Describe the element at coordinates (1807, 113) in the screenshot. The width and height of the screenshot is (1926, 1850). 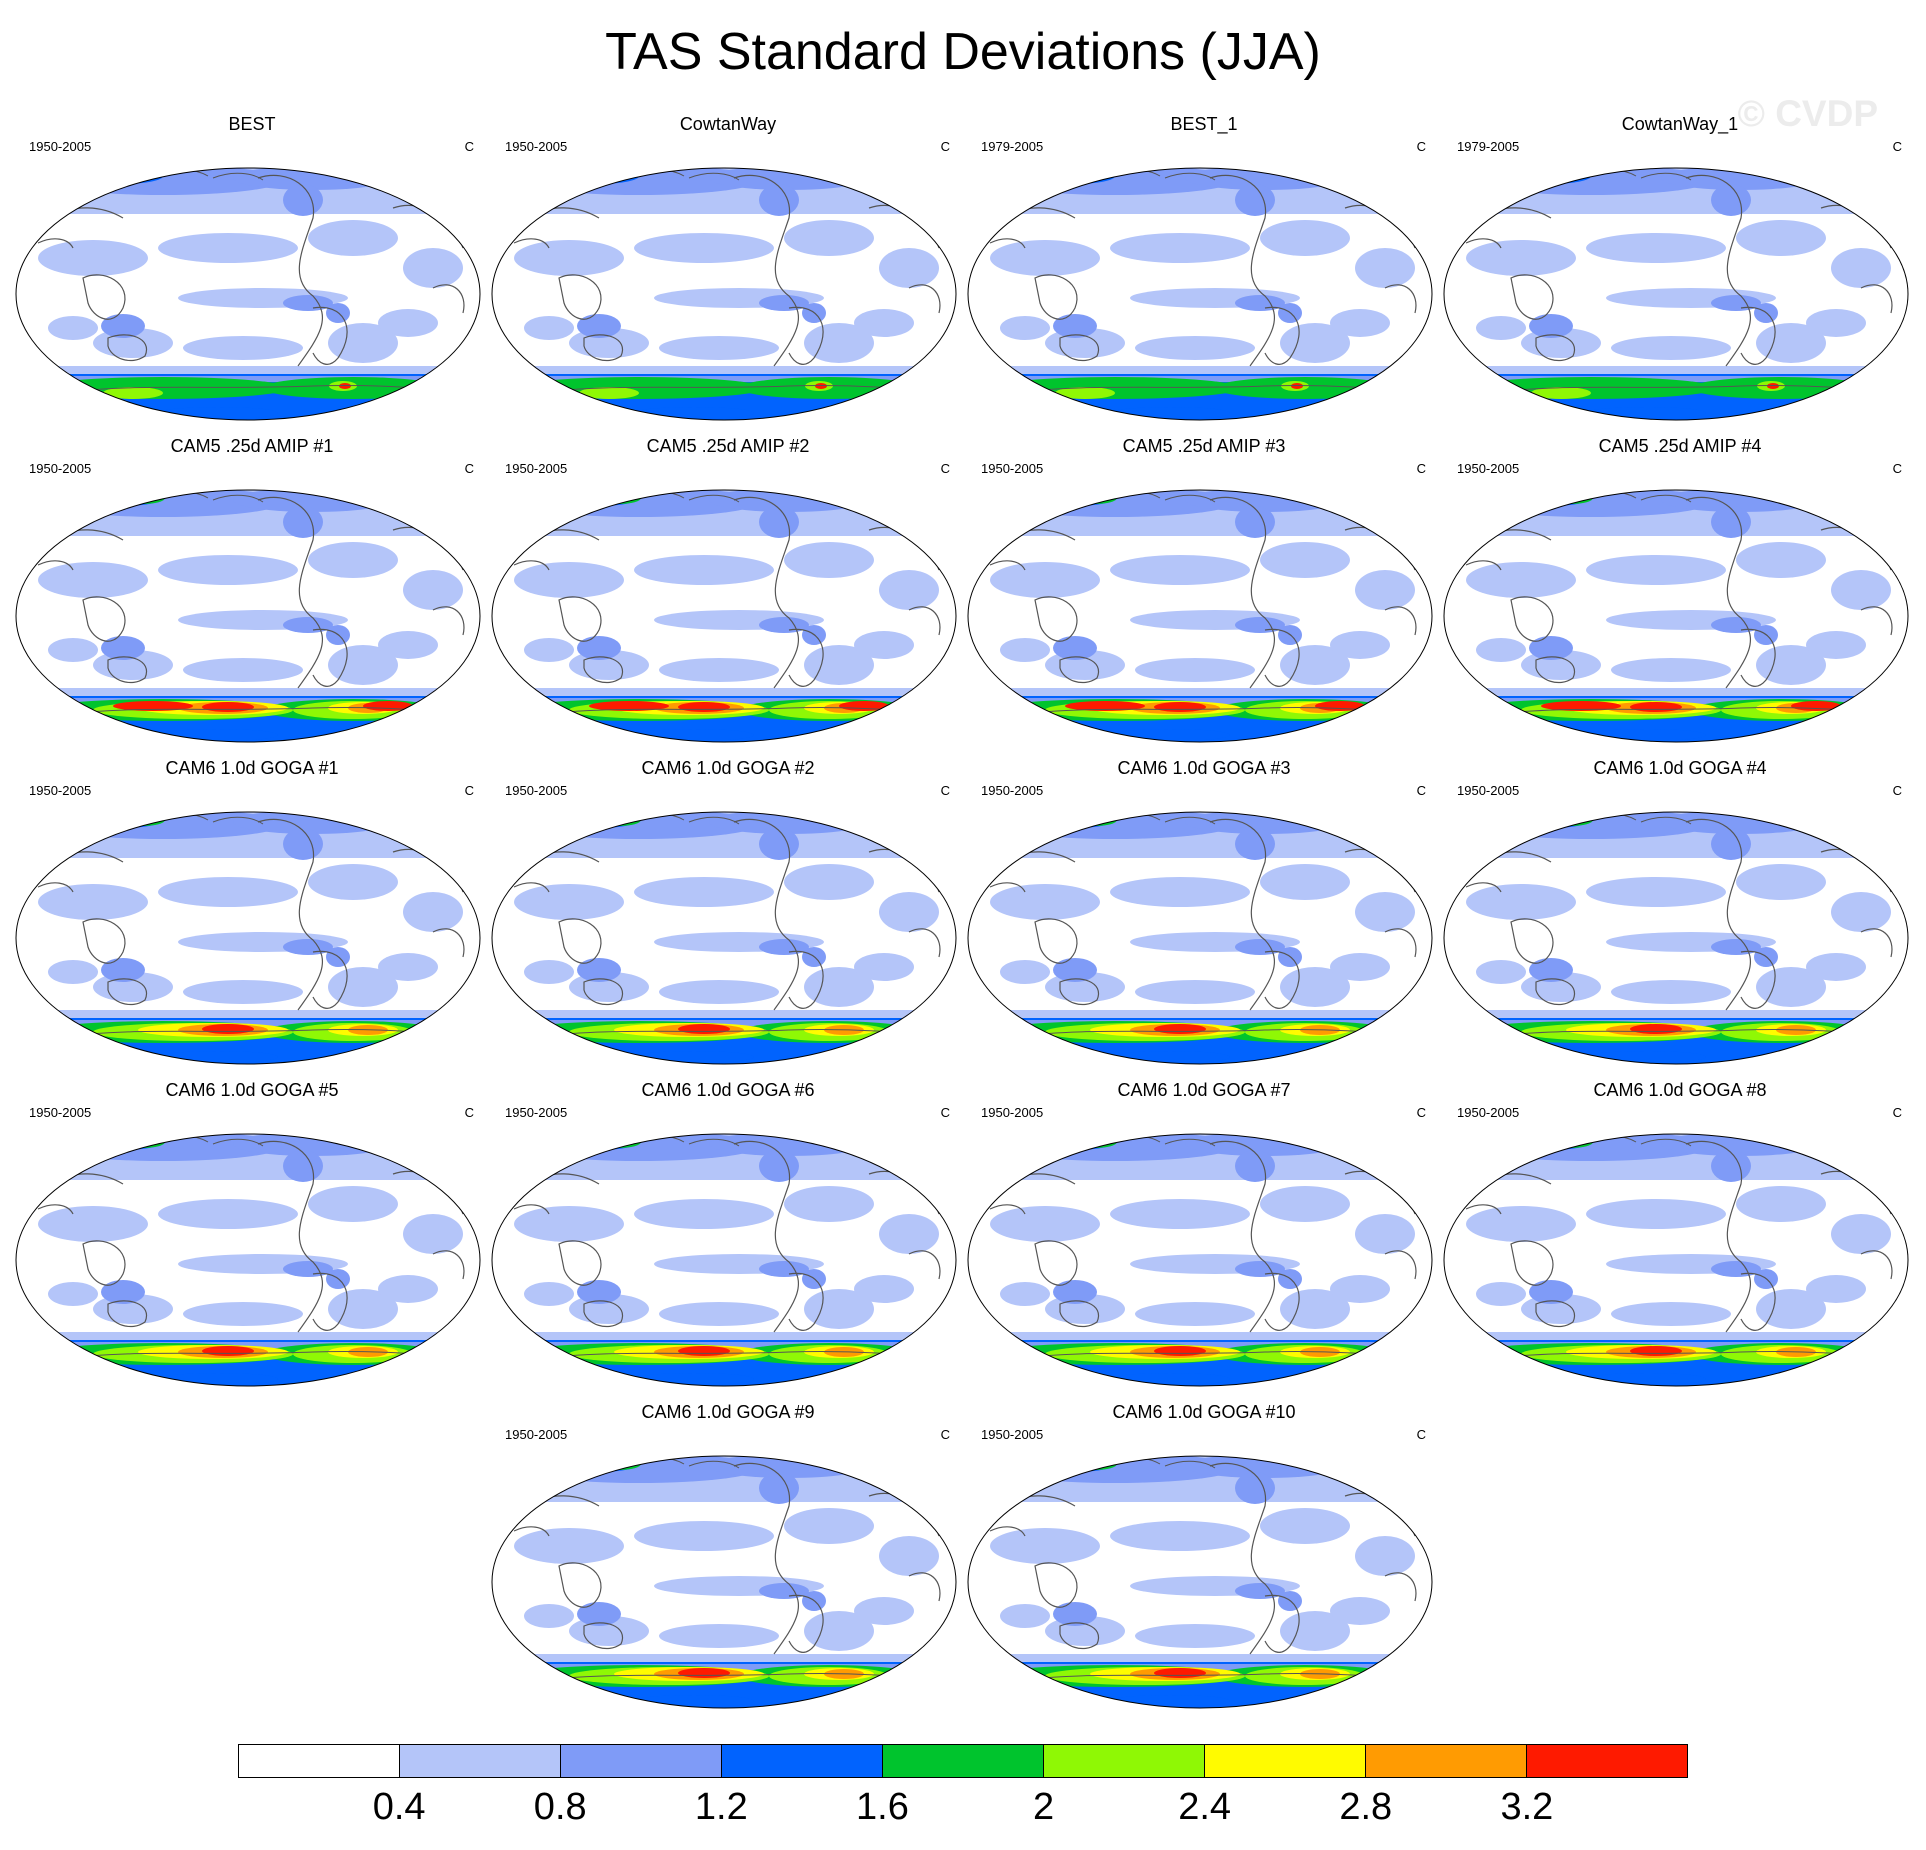
I see `cvdp-watermark: © CVDP` at that location.